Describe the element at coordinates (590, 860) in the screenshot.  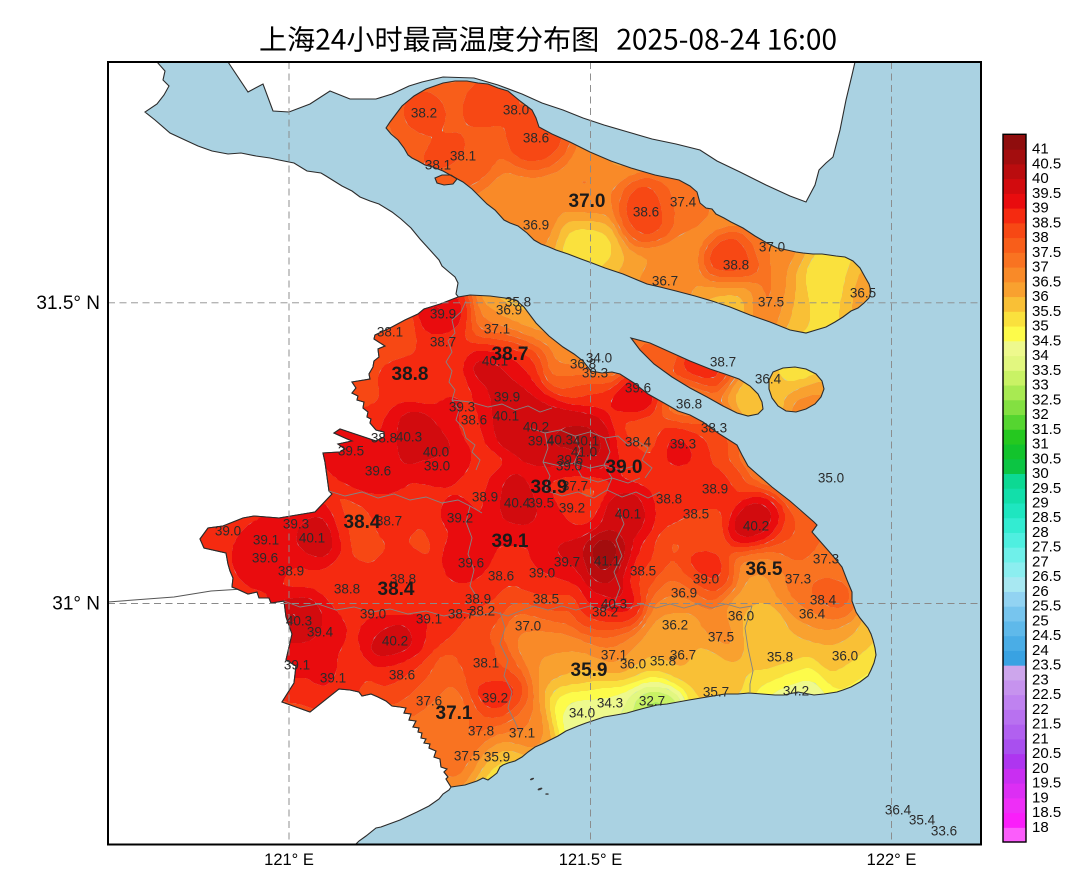
I see `svg-text: 121.5° E` at that location.